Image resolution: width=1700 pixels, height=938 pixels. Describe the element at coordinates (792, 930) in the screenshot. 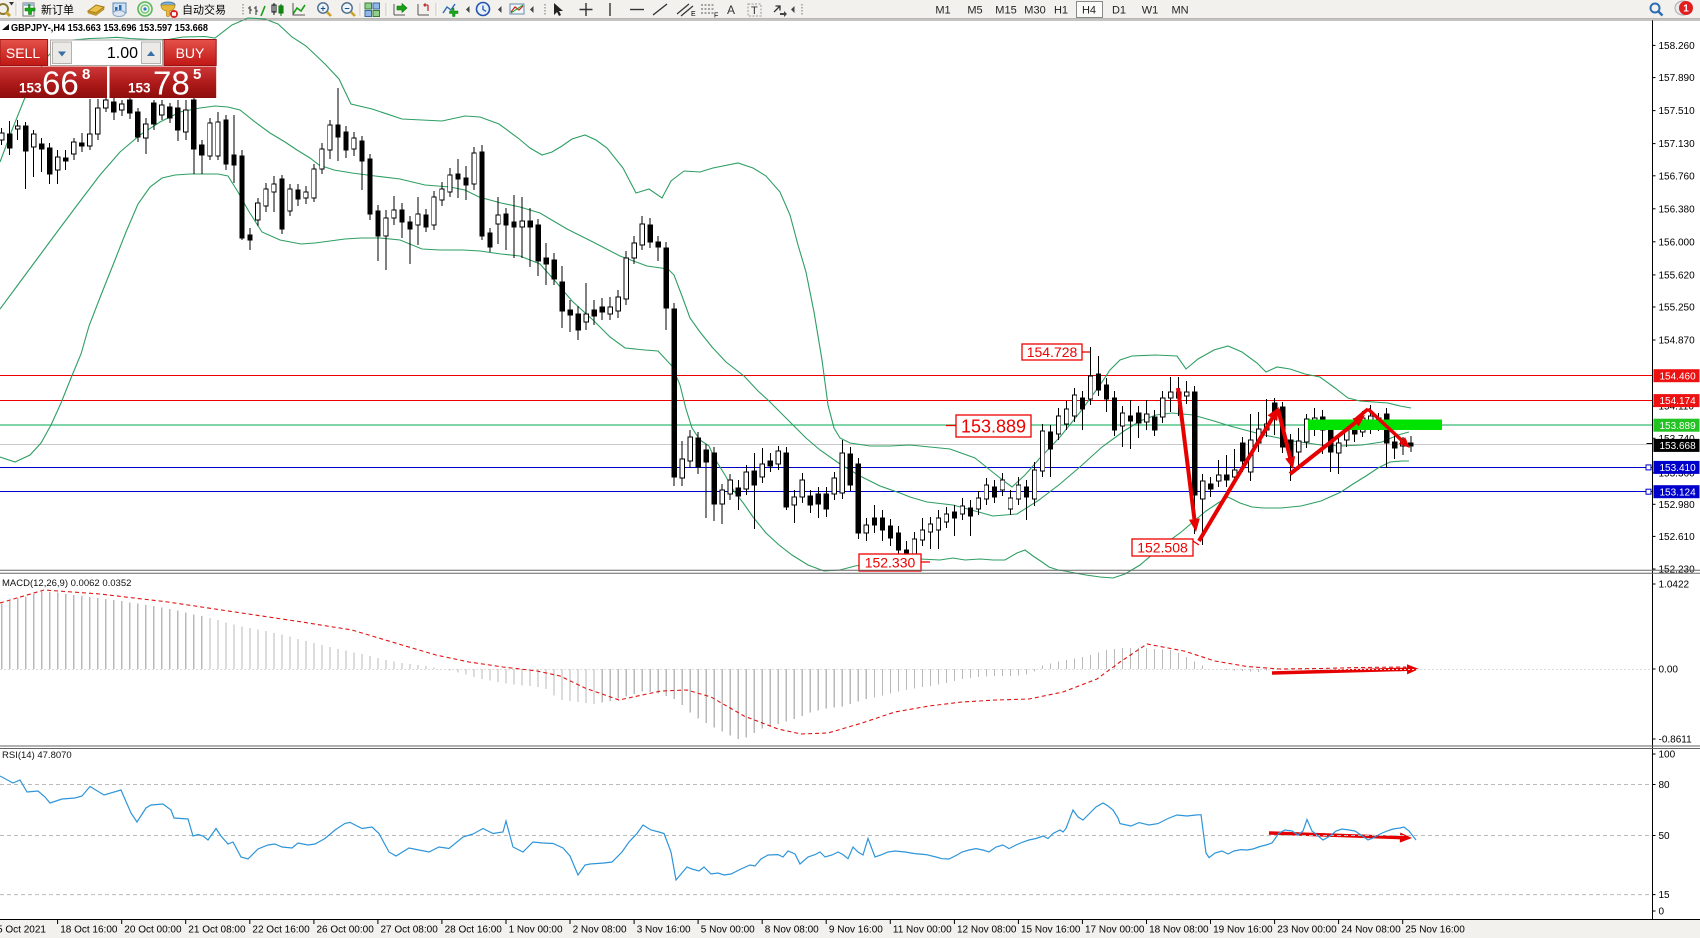

I see `svg-text: 8 Nov 08:00` at that location.